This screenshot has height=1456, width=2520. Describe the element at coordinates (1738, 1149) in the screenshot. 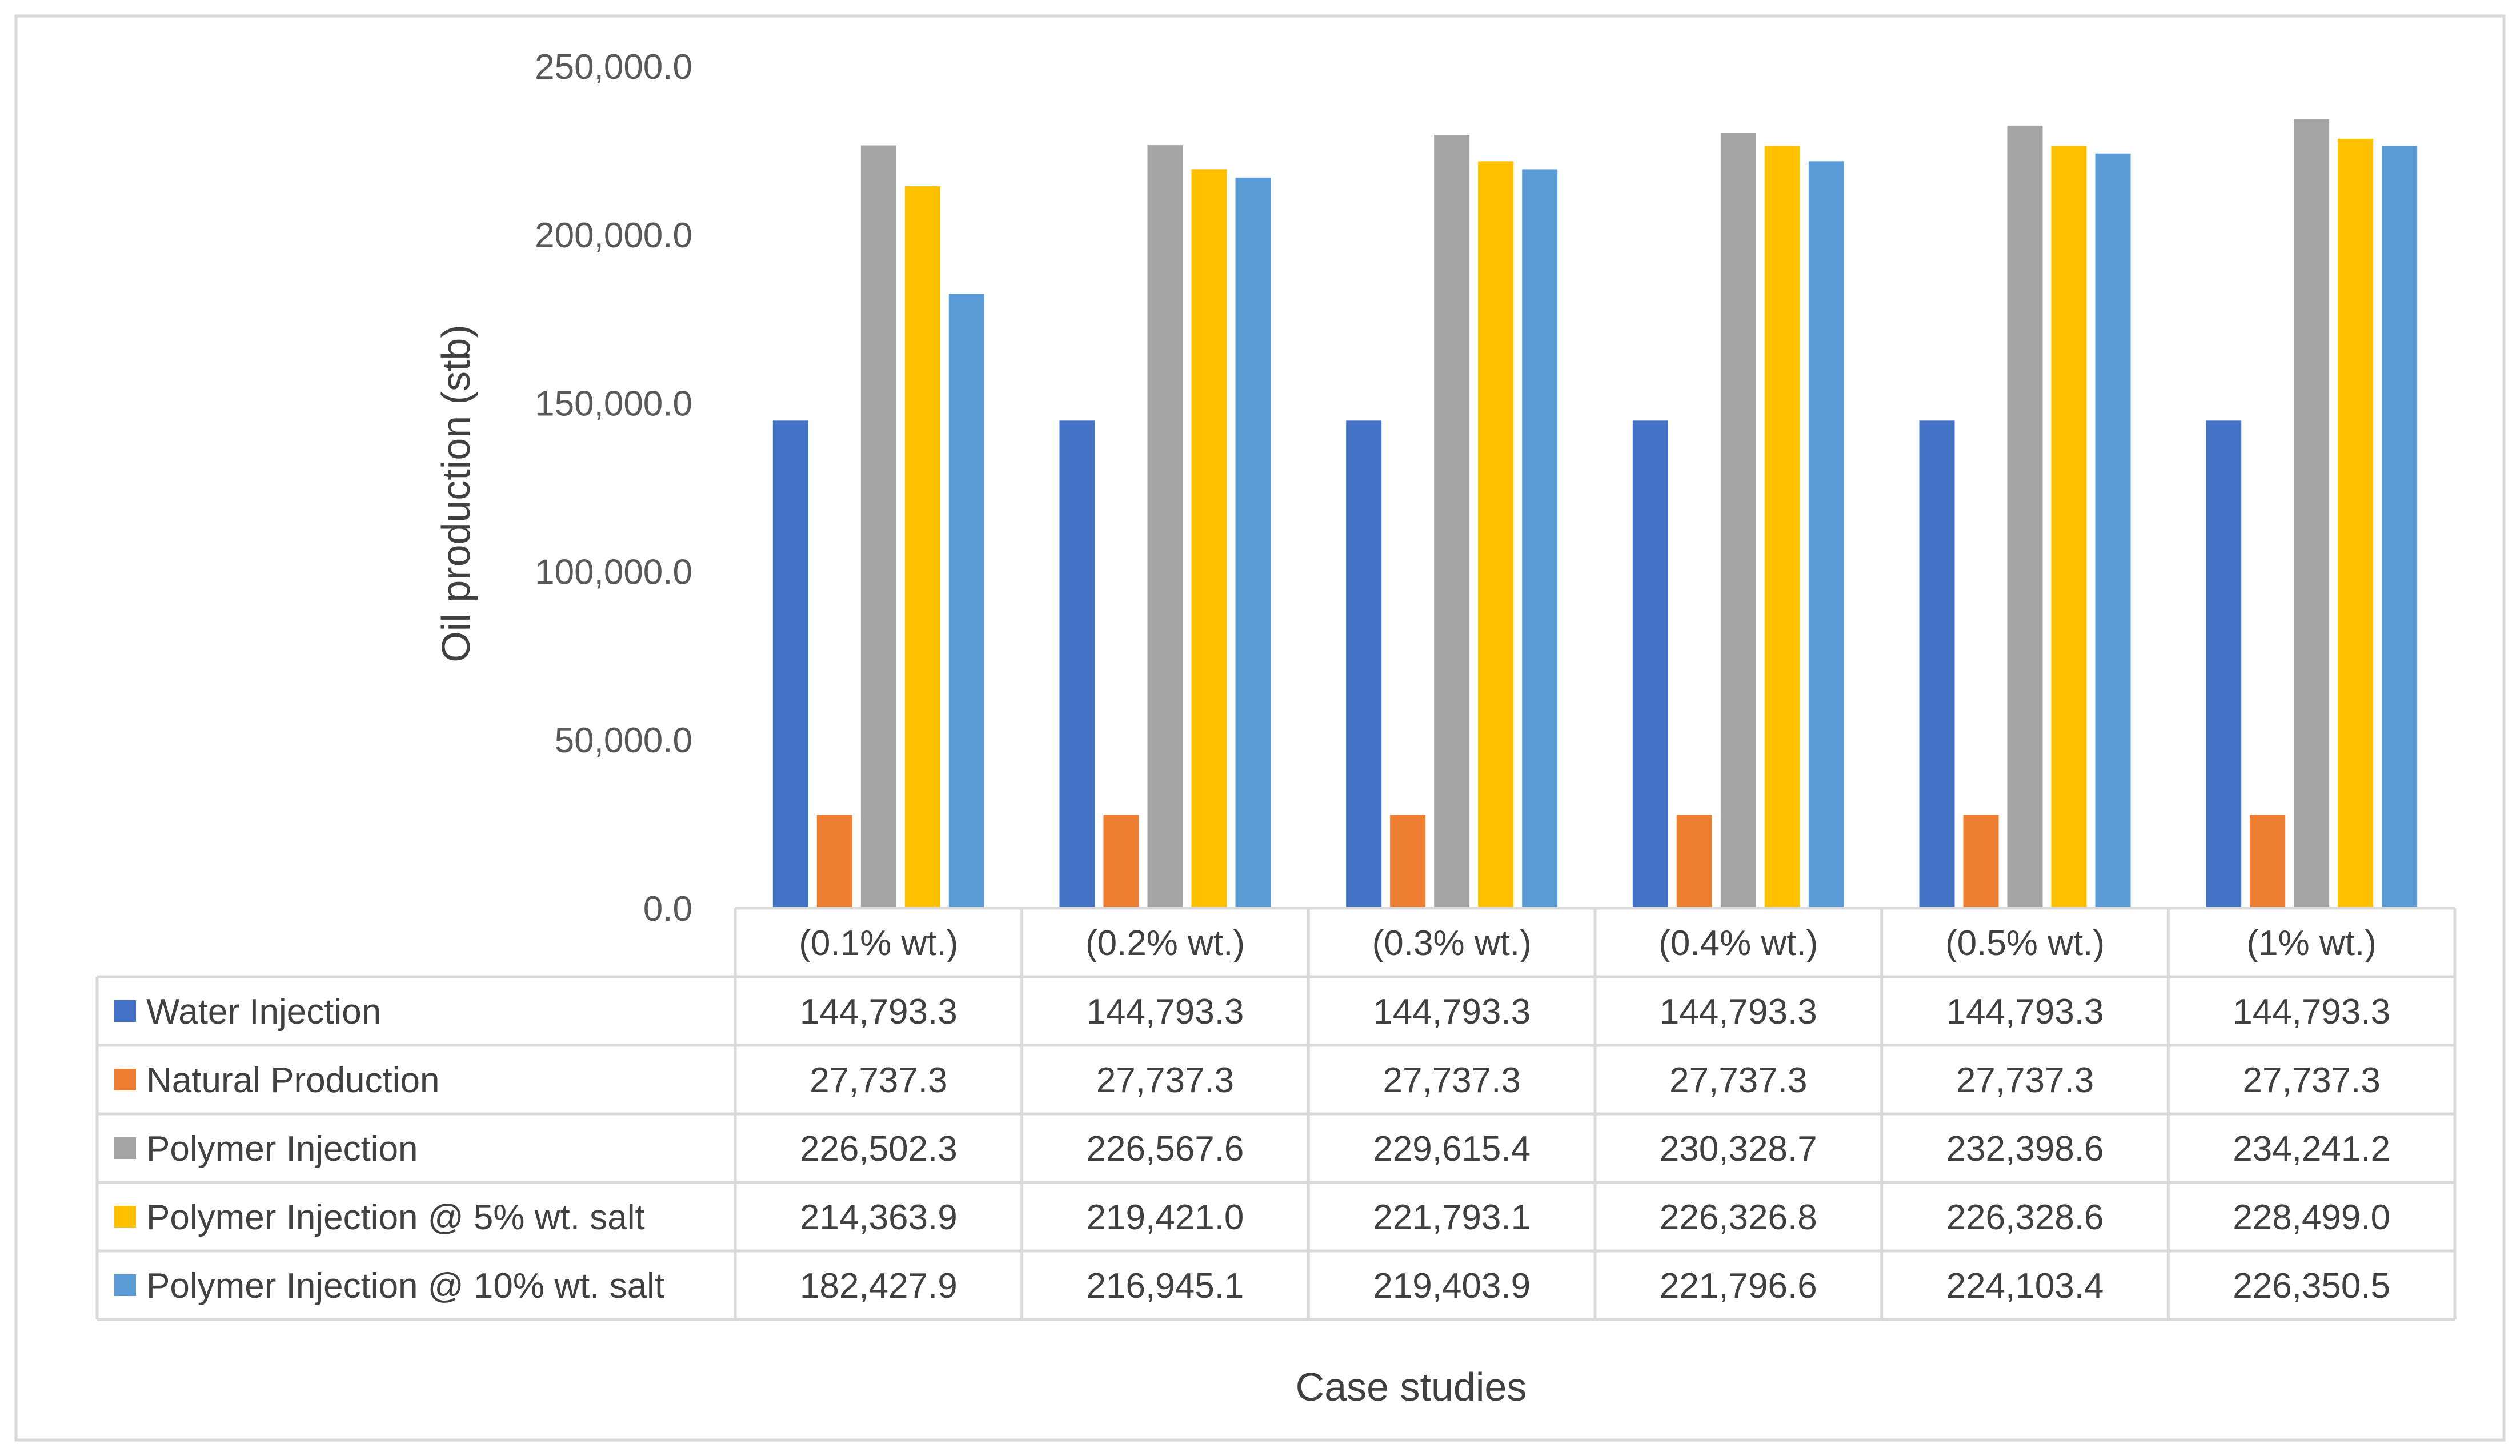

I see `data-label: 230,328.7` at that location.